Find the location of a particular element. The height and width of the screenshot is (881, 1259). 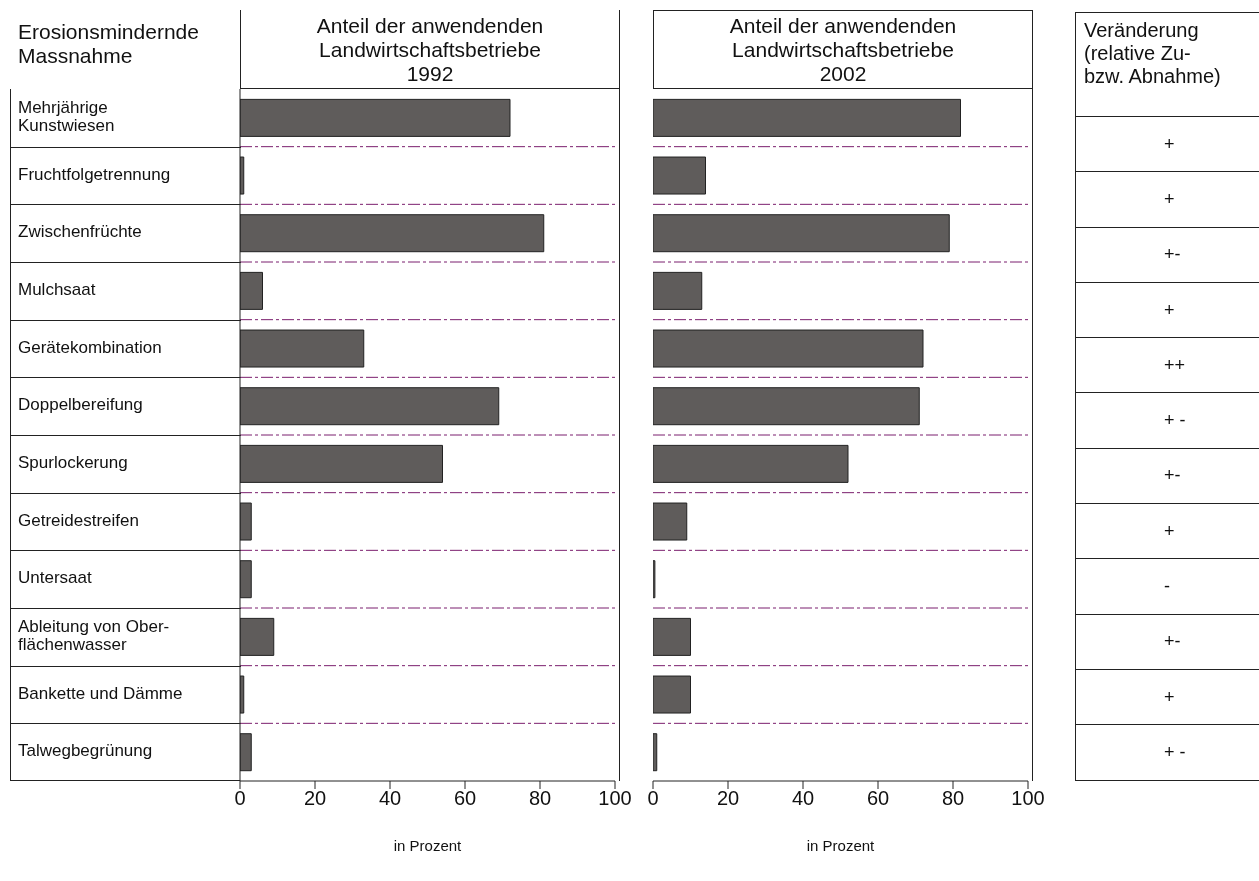

y-tick-label: Mulchsaat is located at coordinates (57, 290).